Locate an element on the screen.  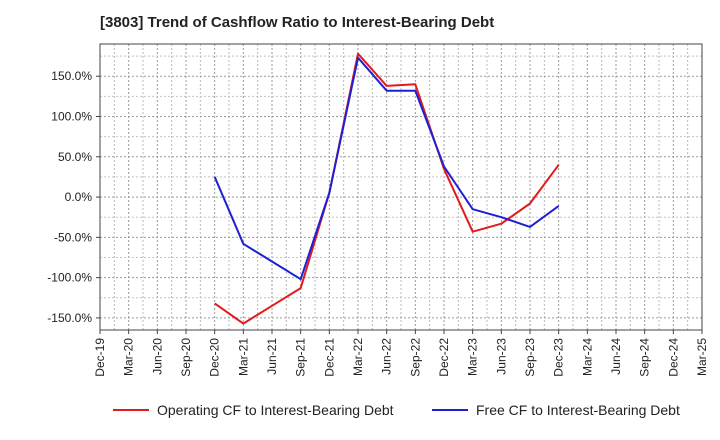
y-tick-label: 100.0% is located at coordinates (71, 117).